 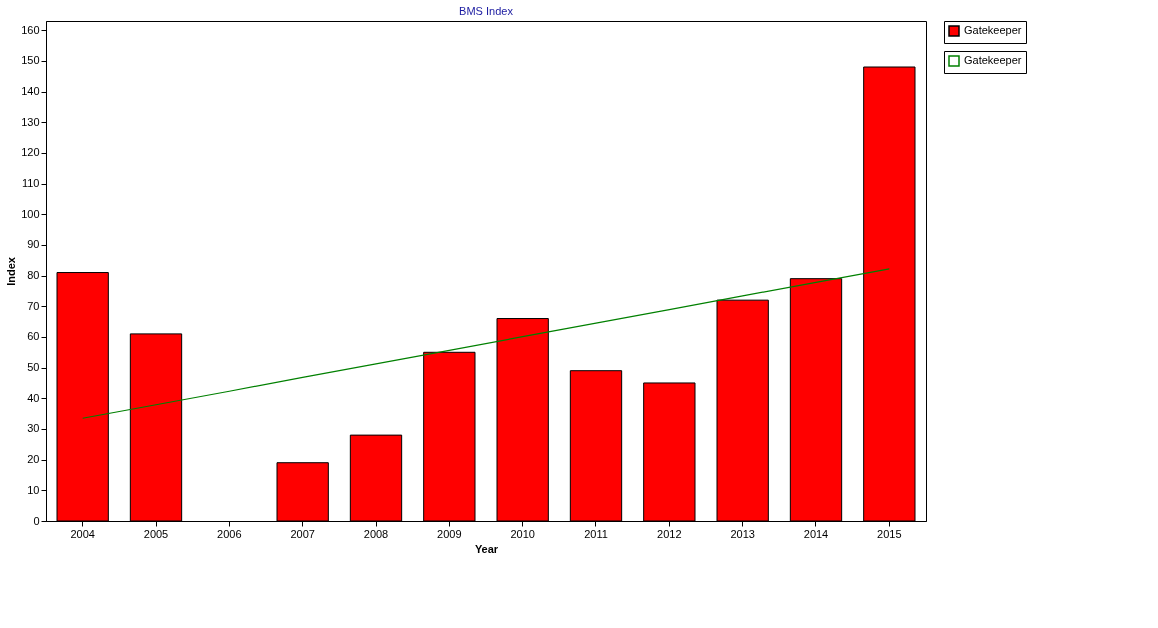 I want to click on y-tick-label: 10, so click(x=33, y=489).